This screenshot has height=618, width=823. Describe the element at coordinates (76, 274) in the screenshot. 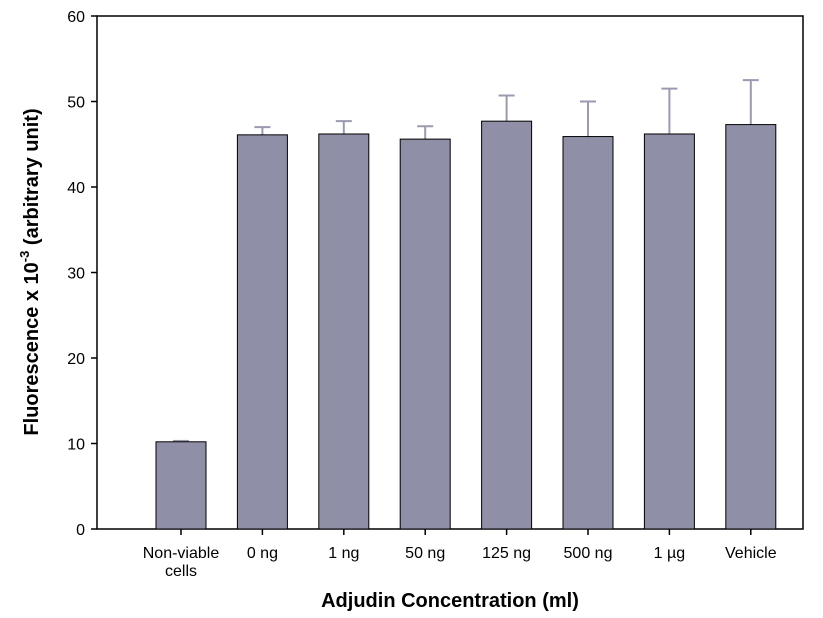

I see `y-tick-label: 30` at that location.